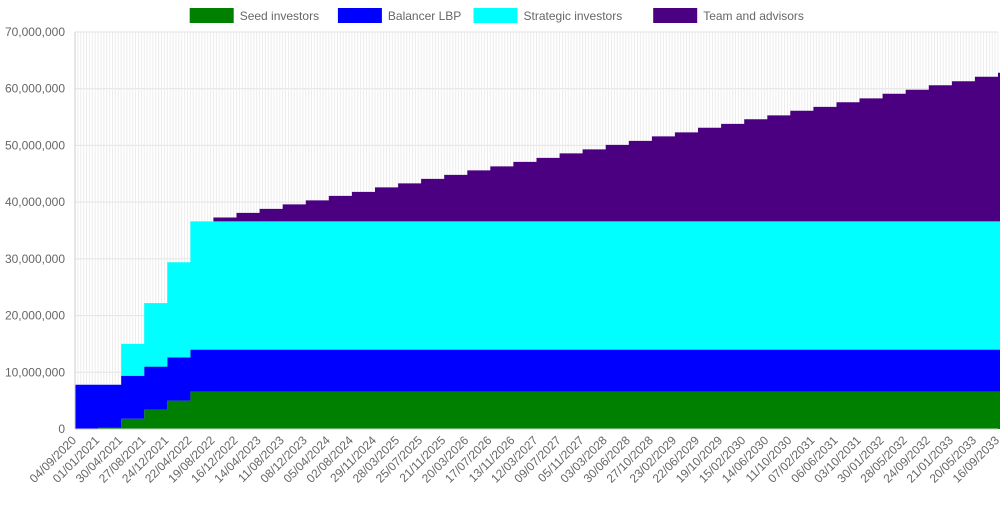 Image resolution: width=1000 pixels, height=505 pixels. Describe the element at coordinates (35, 145) in the screenshot. I see `y-tick-label: 50,000,000` at that location.